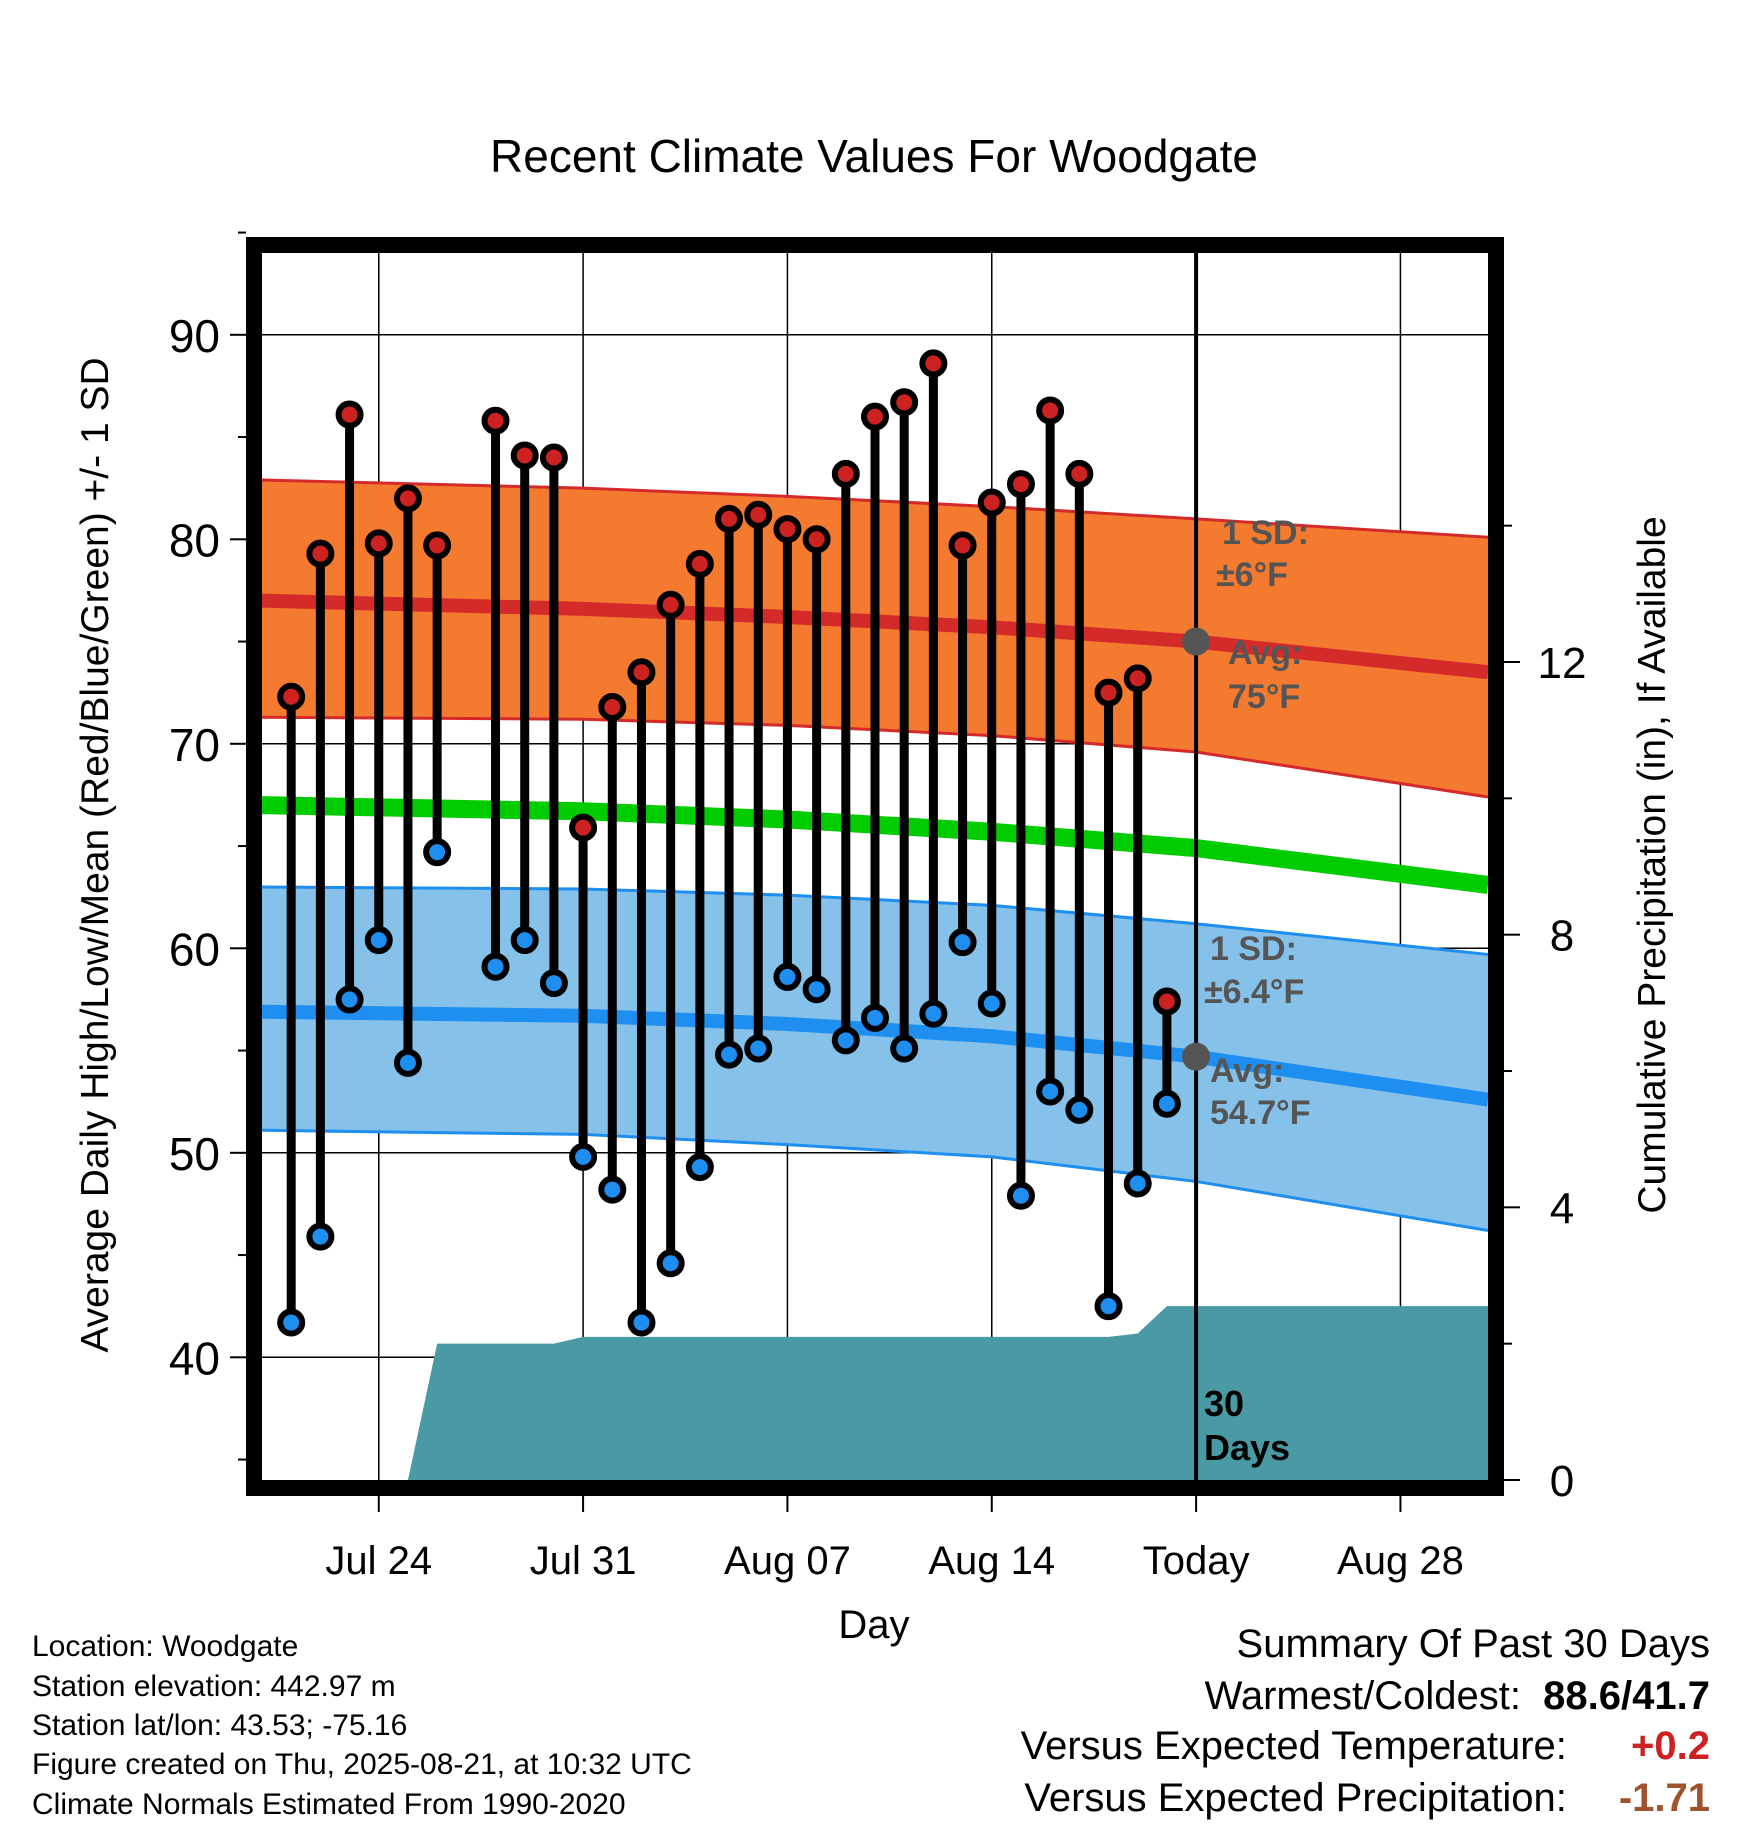 Image resolution: width=1748 pixels, height=1828 pixels. I want to click on low-lower-edge, so click(875, 1180).